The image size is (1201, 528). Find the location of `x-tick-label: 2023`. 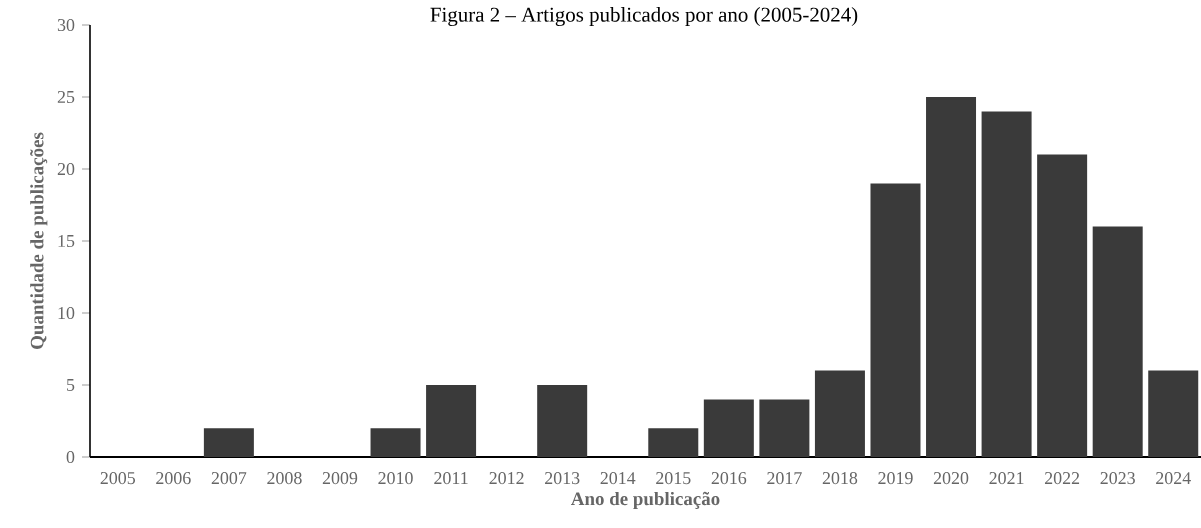

x-tick-label: 2023 is located at coordinates (1117, 478).